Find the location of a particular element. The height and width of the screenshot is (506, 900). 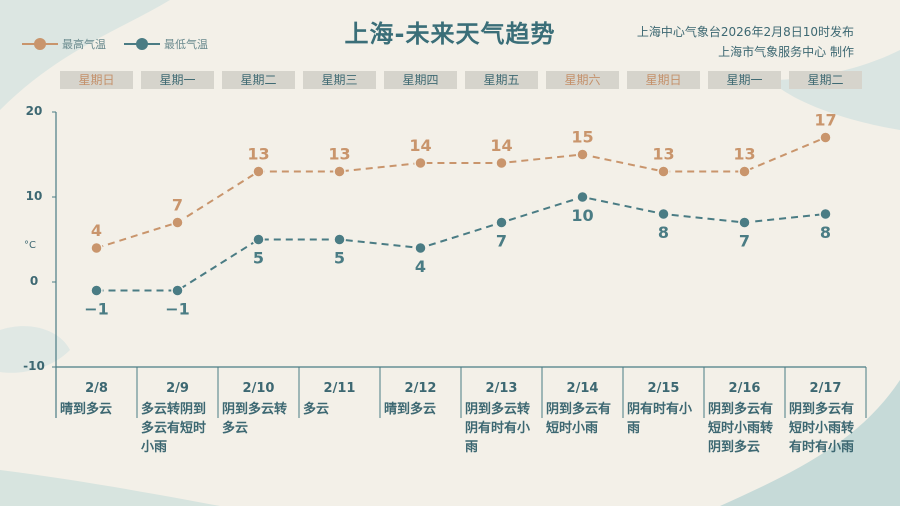

date-label: 2/12 is located at coordinates (420, 388).